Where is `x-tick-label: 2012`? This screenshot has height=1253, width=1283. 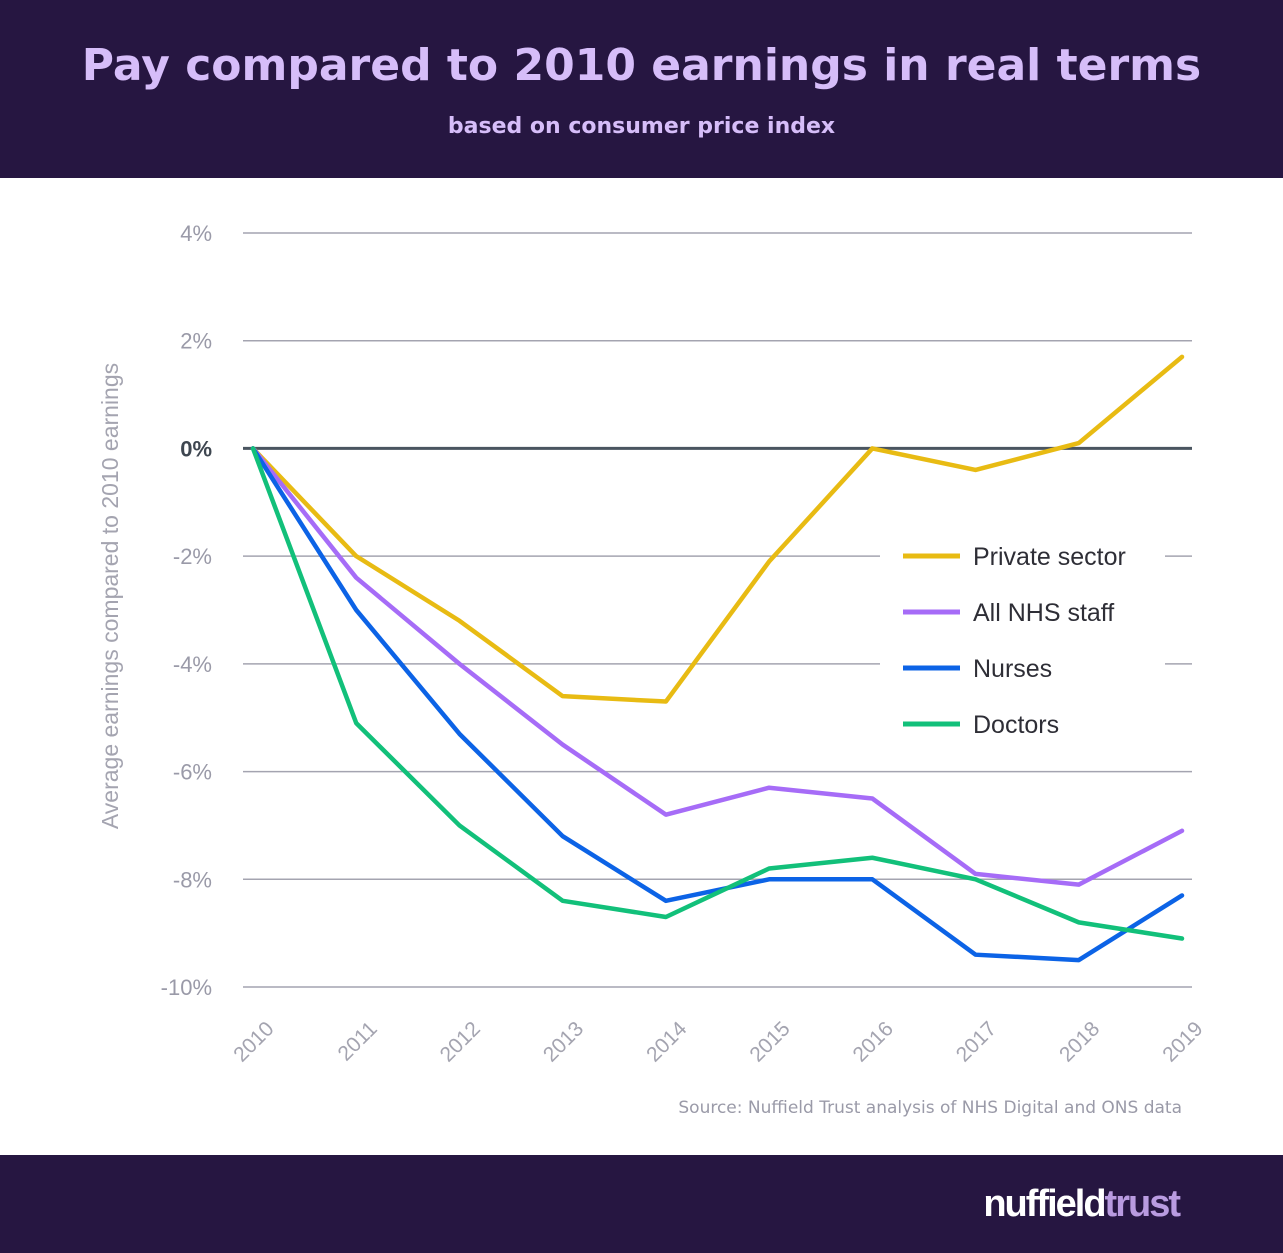 x-tick-label: 2012 is located at coordinates (460, 1041).